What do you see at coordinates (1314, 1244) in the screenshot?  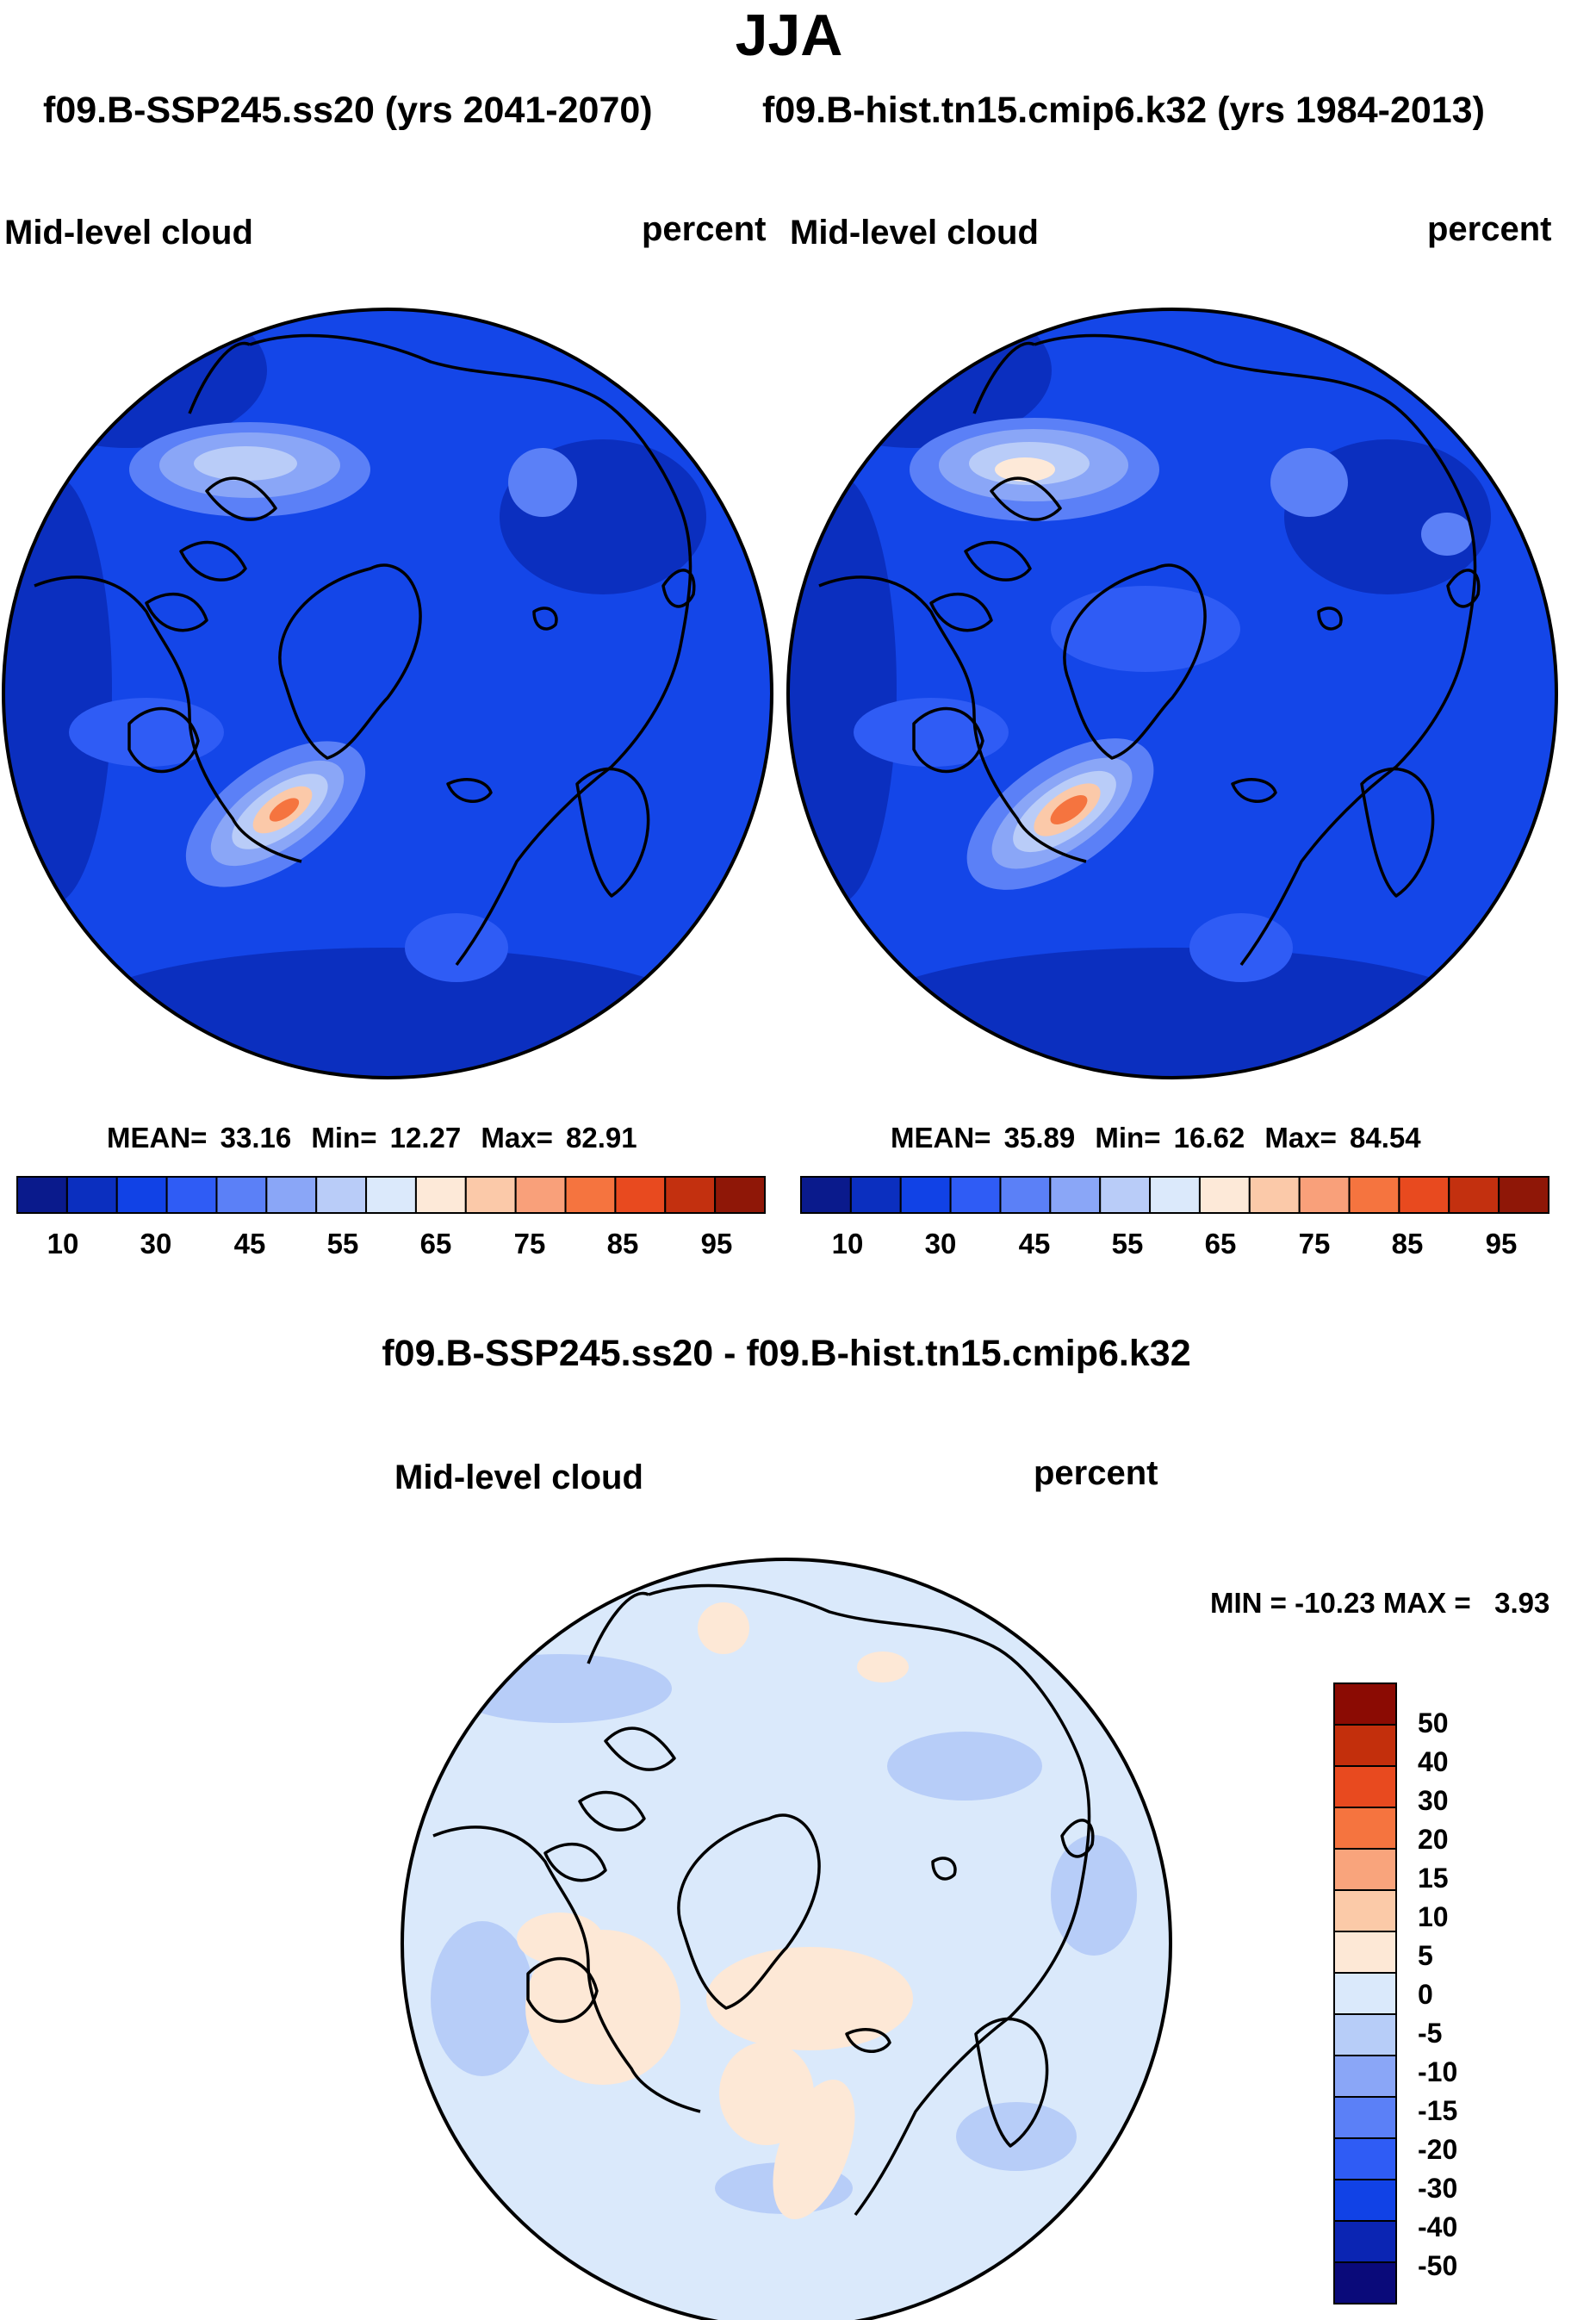 I see `panel2-cbar-label: 75` at bounding box center [1314, 1244].